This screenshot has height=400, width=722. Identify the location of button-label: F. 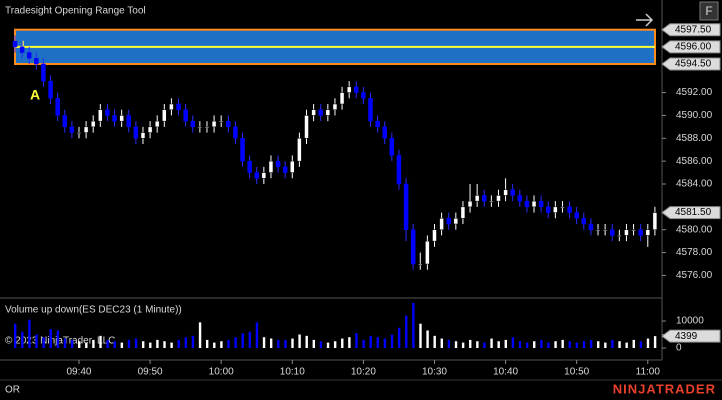
(708, 11).